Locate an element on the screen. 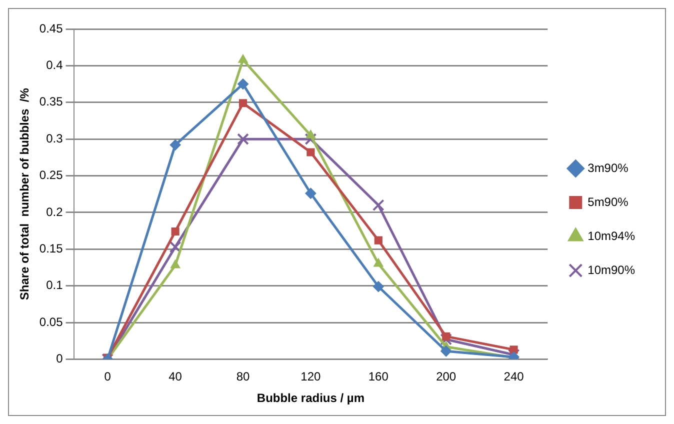 This screenshot has width=674, height=424. legend-label: 5m90% is located at coordinates (608, 201).